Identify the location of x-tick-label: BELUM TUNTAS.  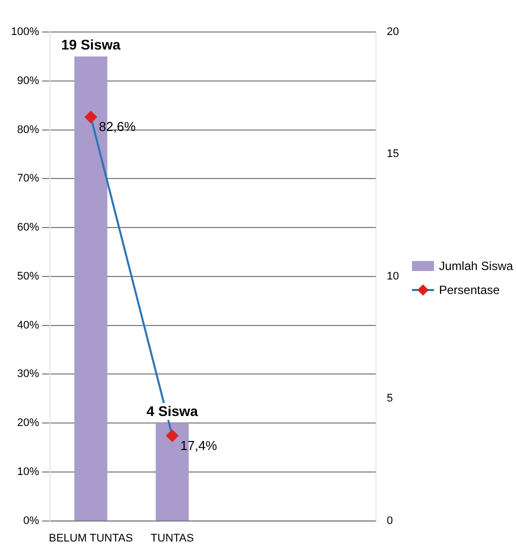
(90, 538).